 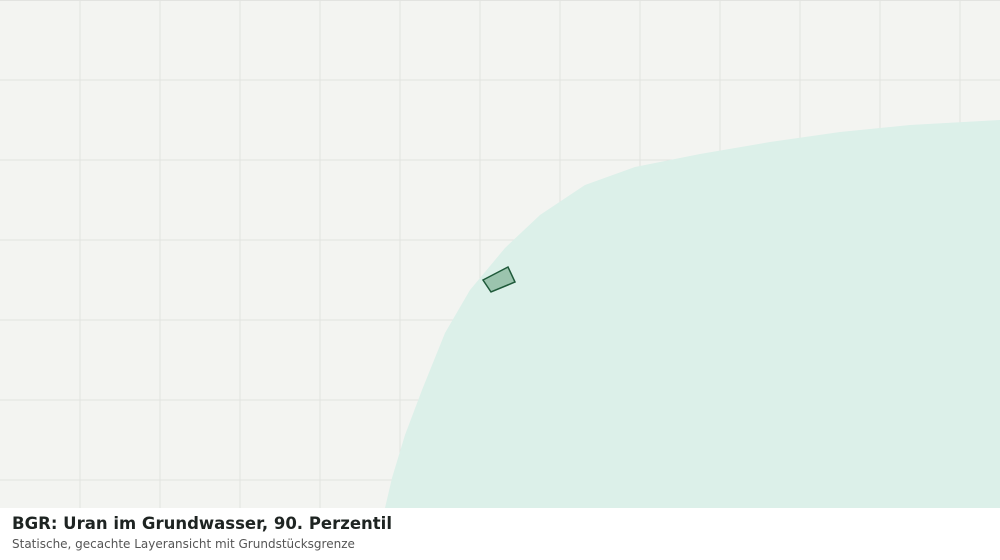 What do you see at coordinates (499, 279) in the screenshot?
I see `parcel-boundary` at bounding box center [499, 279].